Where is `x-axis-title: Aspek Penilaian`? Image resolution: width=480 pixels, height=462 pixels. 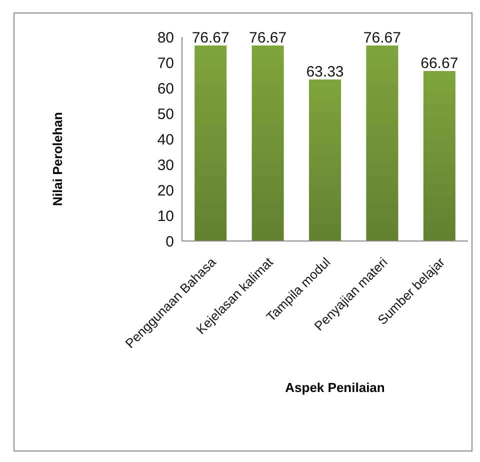 x-axis-title: Aspek Penilaian is located at coordinates (335, 387).